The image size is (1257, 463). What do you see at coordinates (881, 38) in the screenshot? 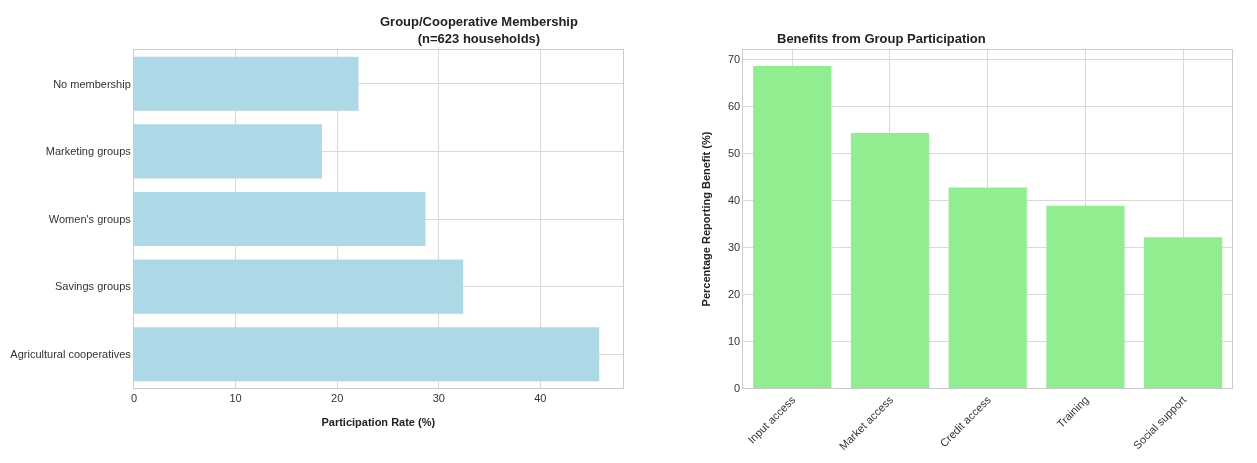
I see `chart-title: Benefits from Group Participation` at bounding box center [881, 38].